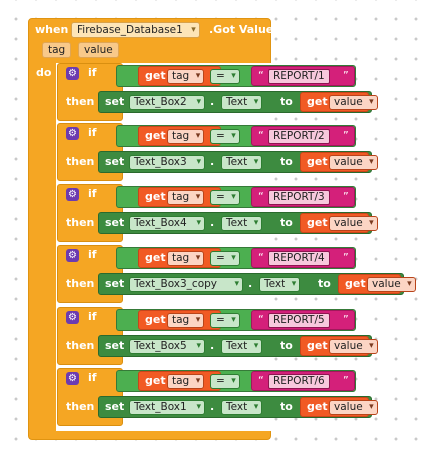 This screenshot has height=454, width=423. I want to click on text-value: REPORT/2, so click(299, 136).